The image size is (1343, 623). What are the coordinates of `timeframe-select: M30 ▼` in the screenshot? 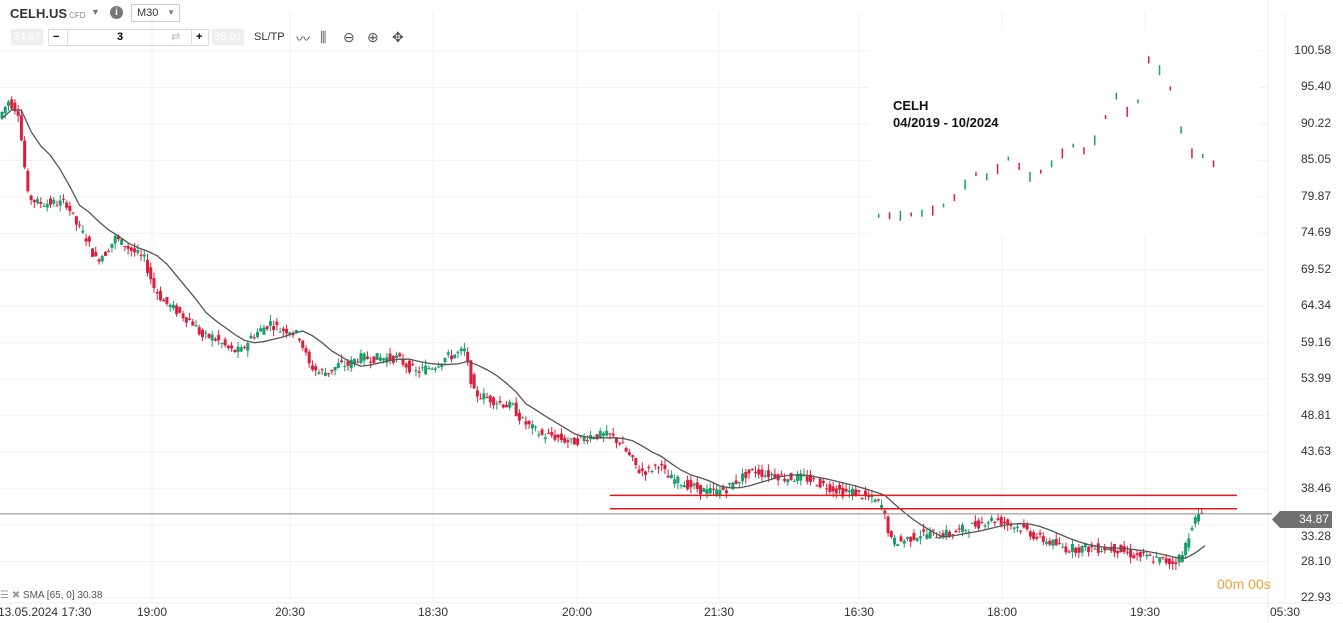 It's located at (155, 13).